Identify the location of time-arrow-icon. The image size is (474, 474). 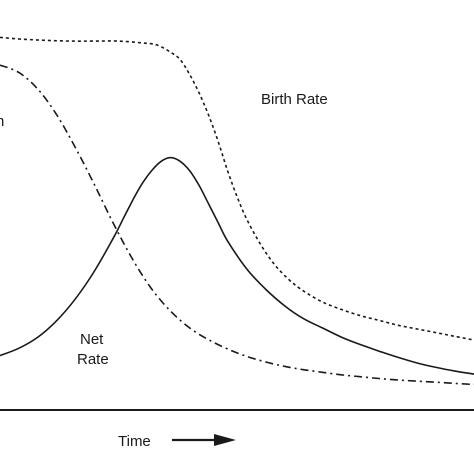
(204, 440).